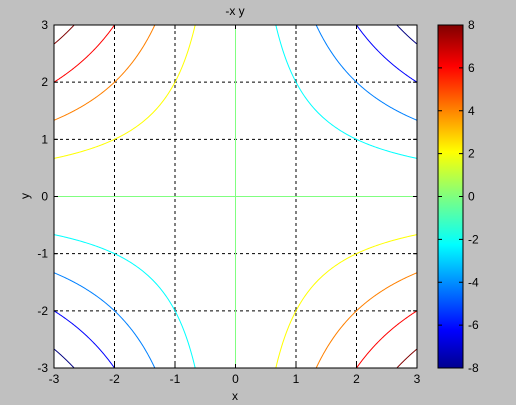  What do you see at coordinates (471, 154) in the screenshot?
I see `colorbar-tick-label: 2` at bounding box center [471, 154].